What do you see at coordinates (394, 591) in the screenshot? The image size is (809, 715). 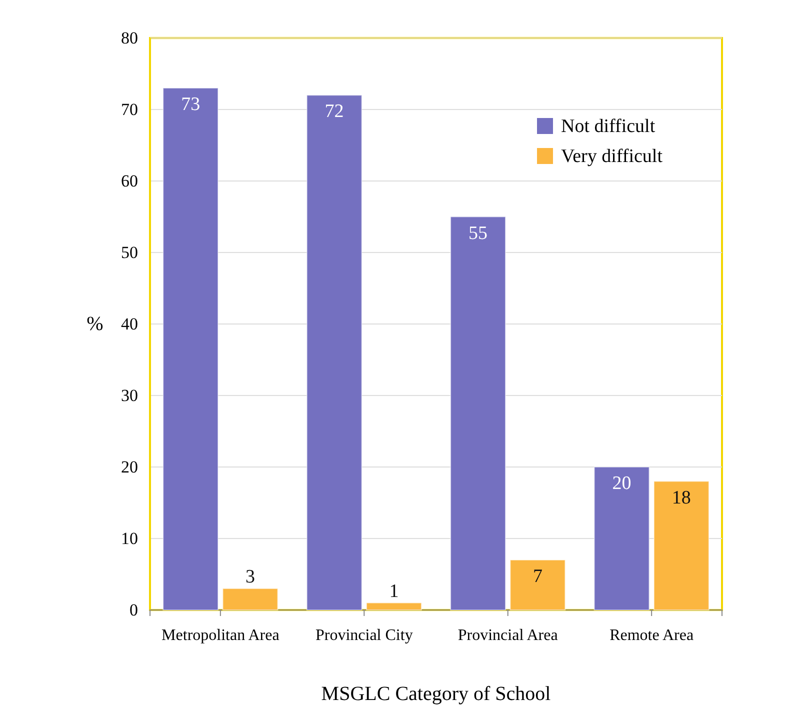 I see `data-label: 1` at bounding box center [394, 591].